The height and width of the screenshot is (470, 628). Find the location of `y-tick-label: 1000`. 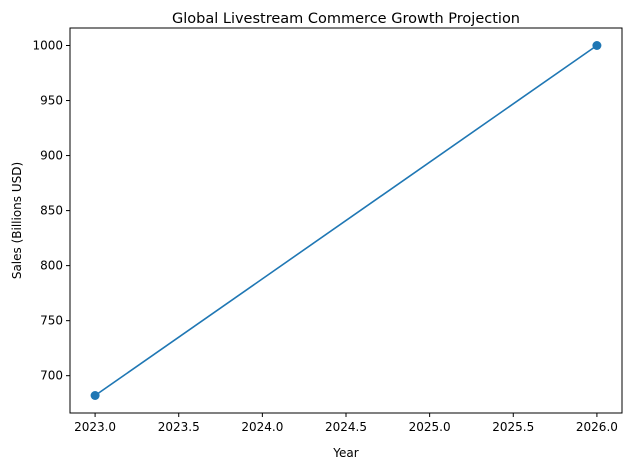

y-tick-label: 1000 is located at coordinates (47, 46).